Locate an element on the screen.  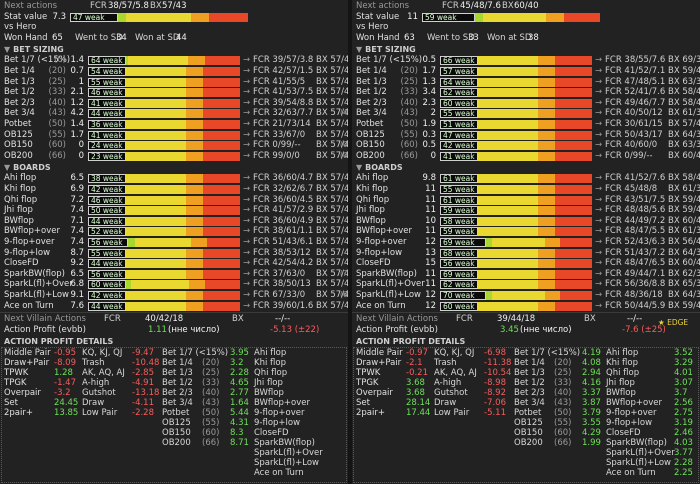
bet-sizing-label: Bet 1/7 (<15%) is located at coordinates (37, 60).